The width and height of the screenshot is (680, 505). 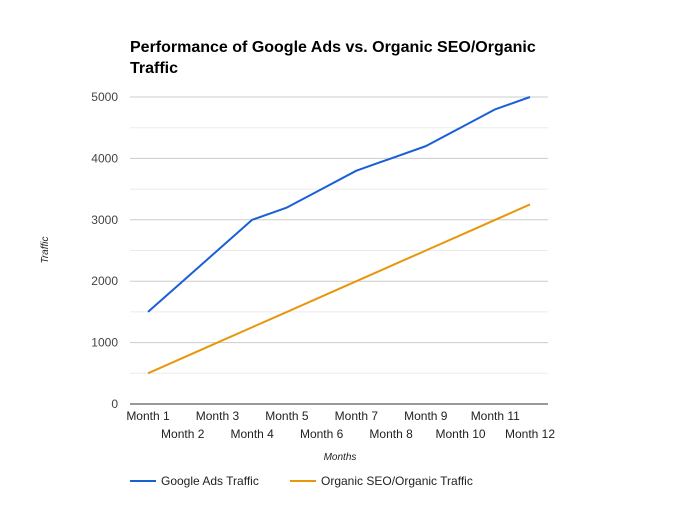 I want to click on chart-title-line-2: Traffic, so click(x=154, y=68).